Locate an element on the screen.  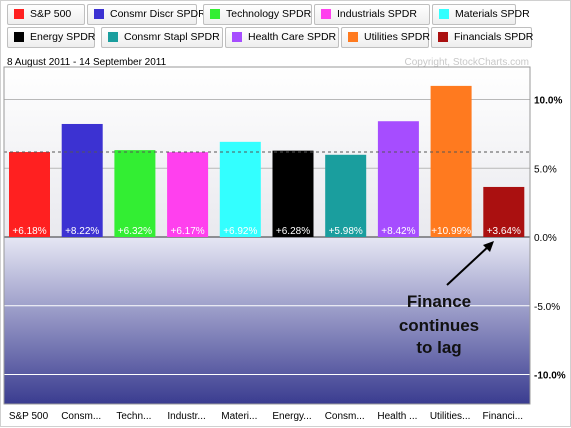
category-label: S&P 500 is located at coordinates (29, 416).